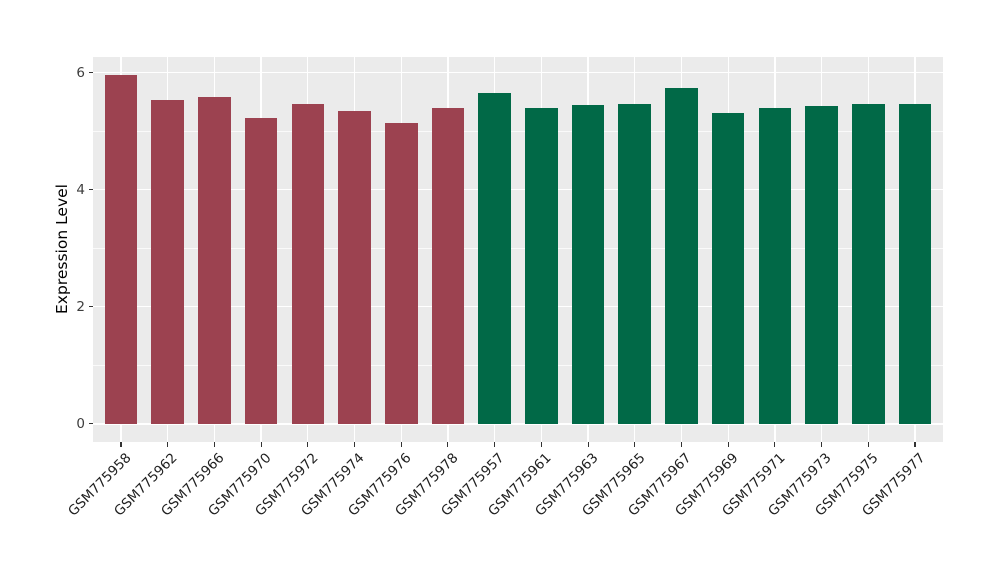  I want to click on bar-GSM775978, so click(448, 265).